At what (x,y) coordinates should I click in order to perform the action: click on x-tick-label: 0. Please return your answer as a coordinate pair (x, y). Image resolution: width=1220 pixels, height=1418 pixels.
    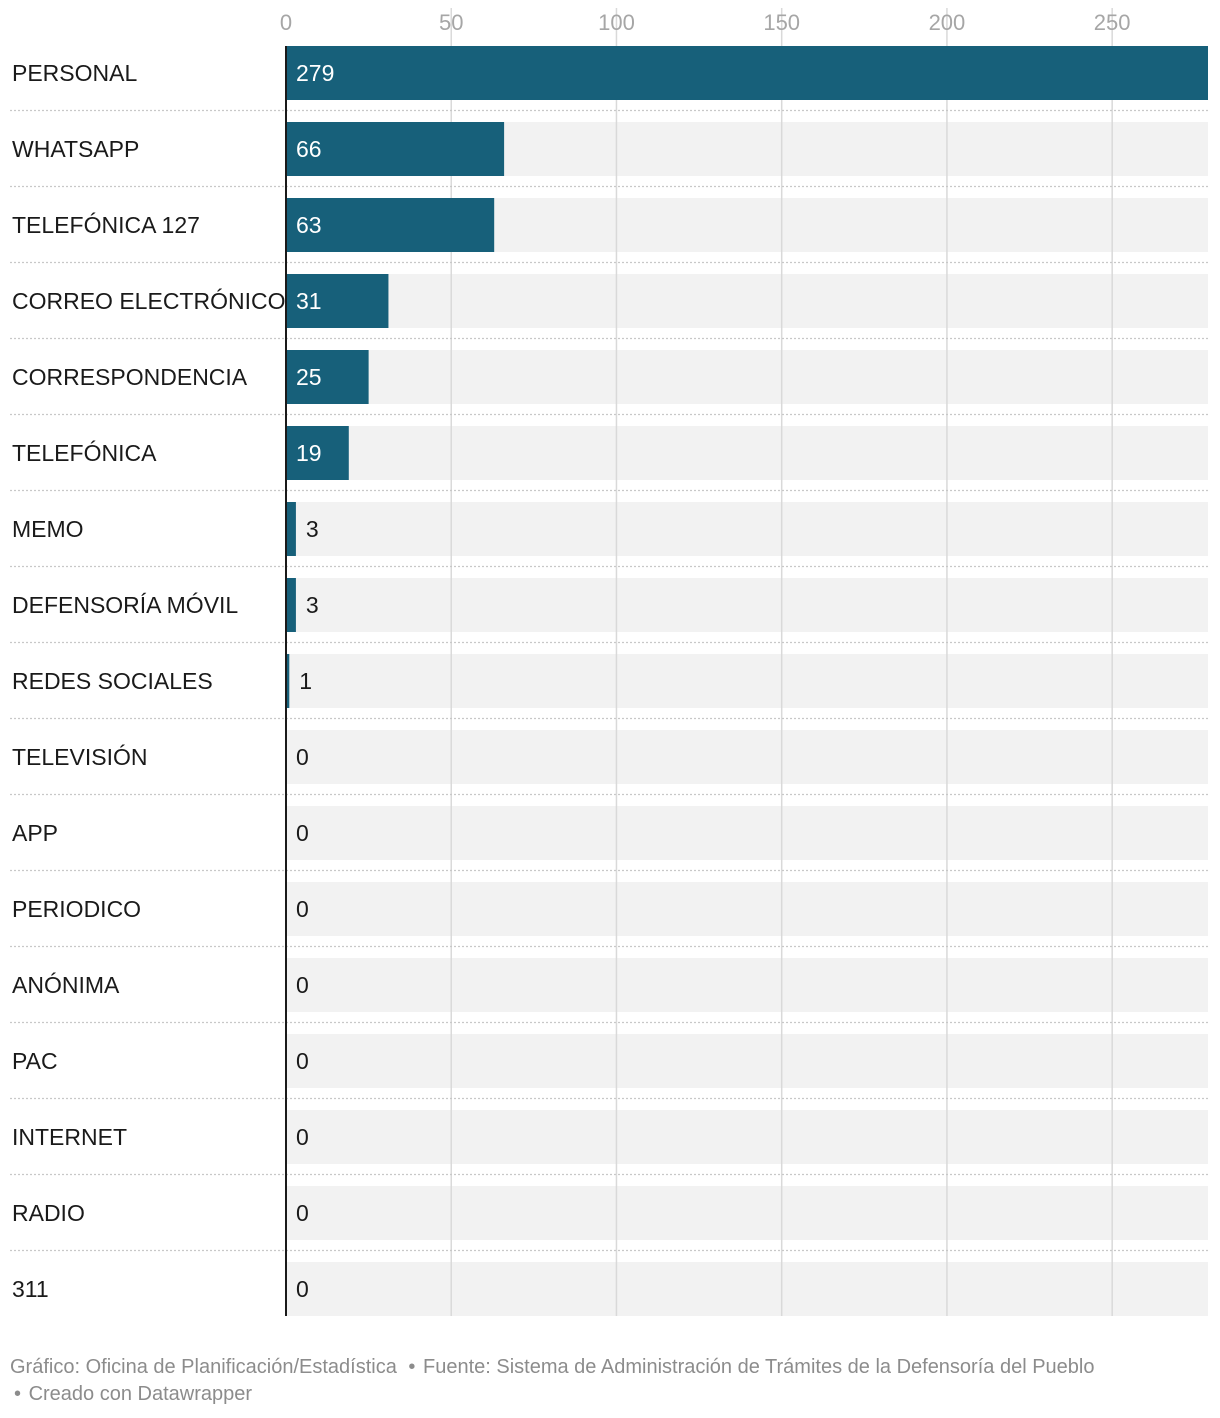
    Looking at the image, I should click on (286, 22).